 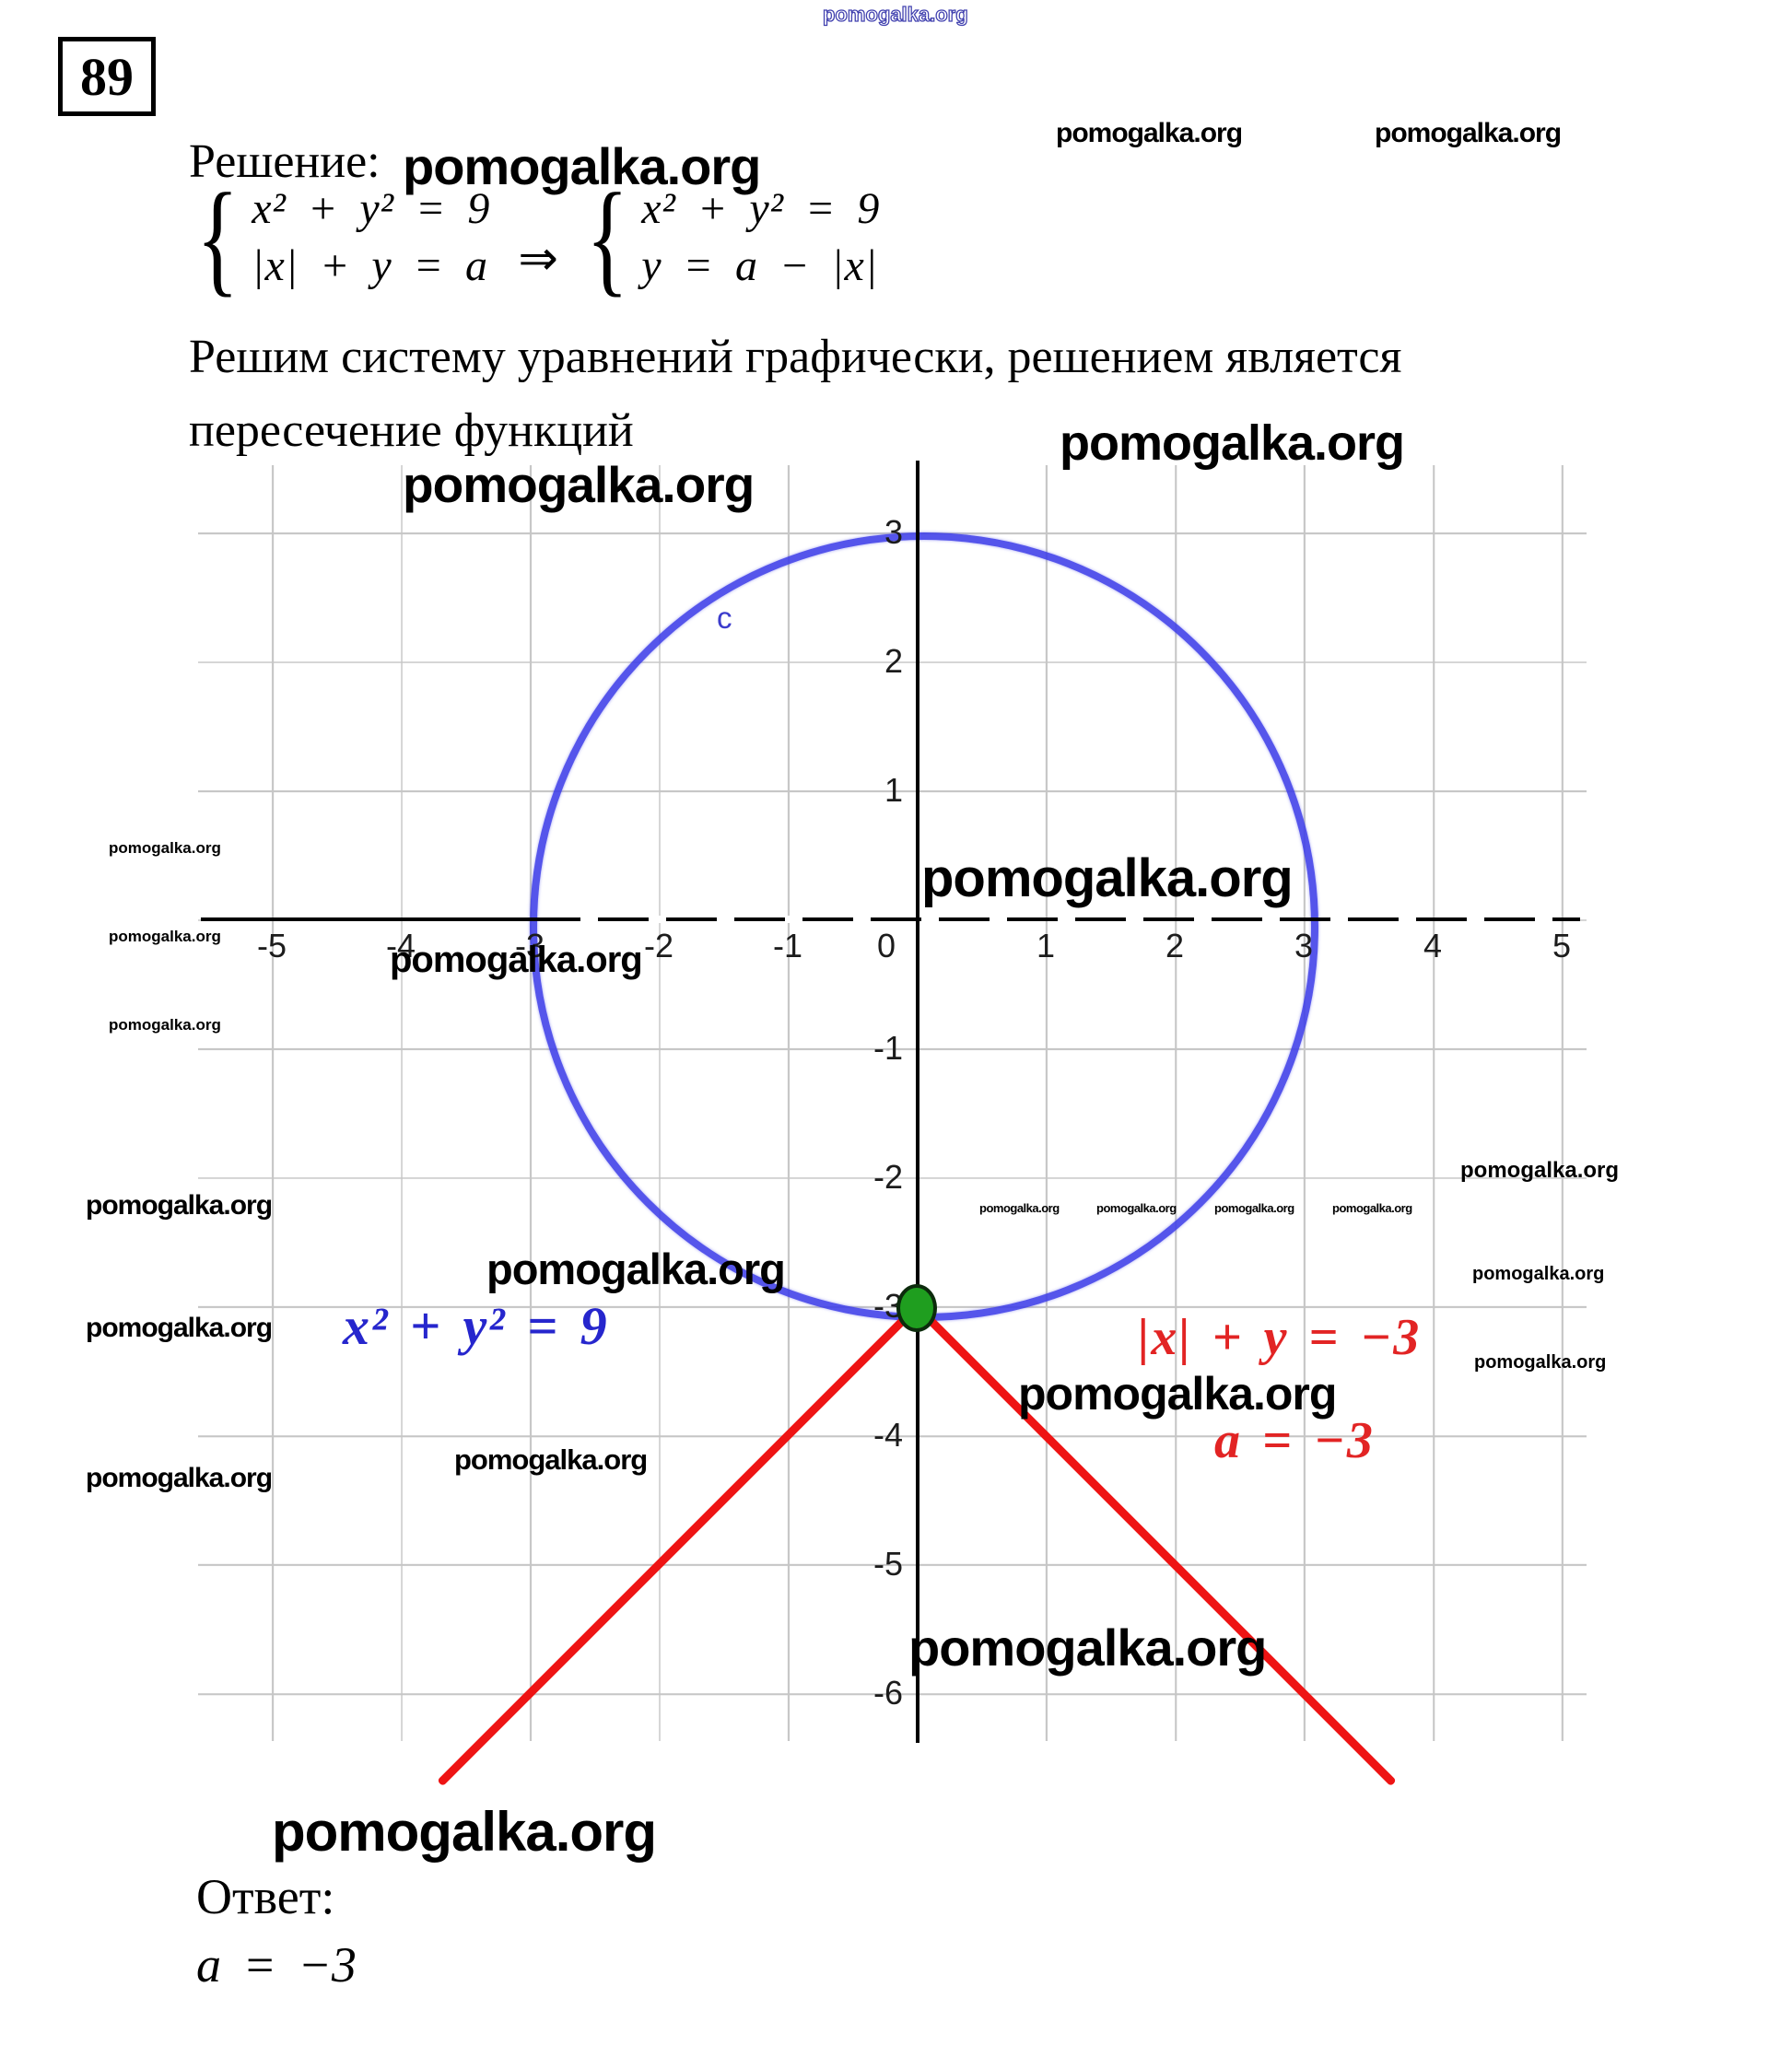 I want to click on y-tick: -6, so click(x=888, y=1693).